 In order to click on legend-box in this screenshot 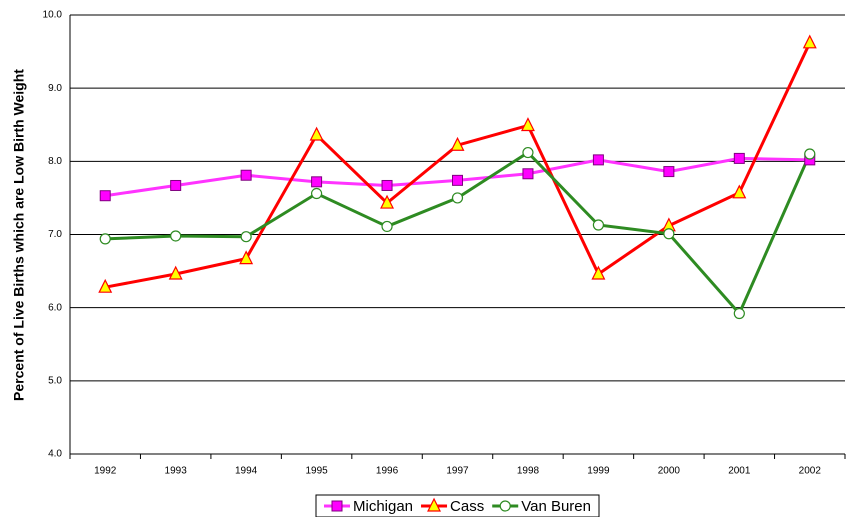, I will do `click(457, 505)`.